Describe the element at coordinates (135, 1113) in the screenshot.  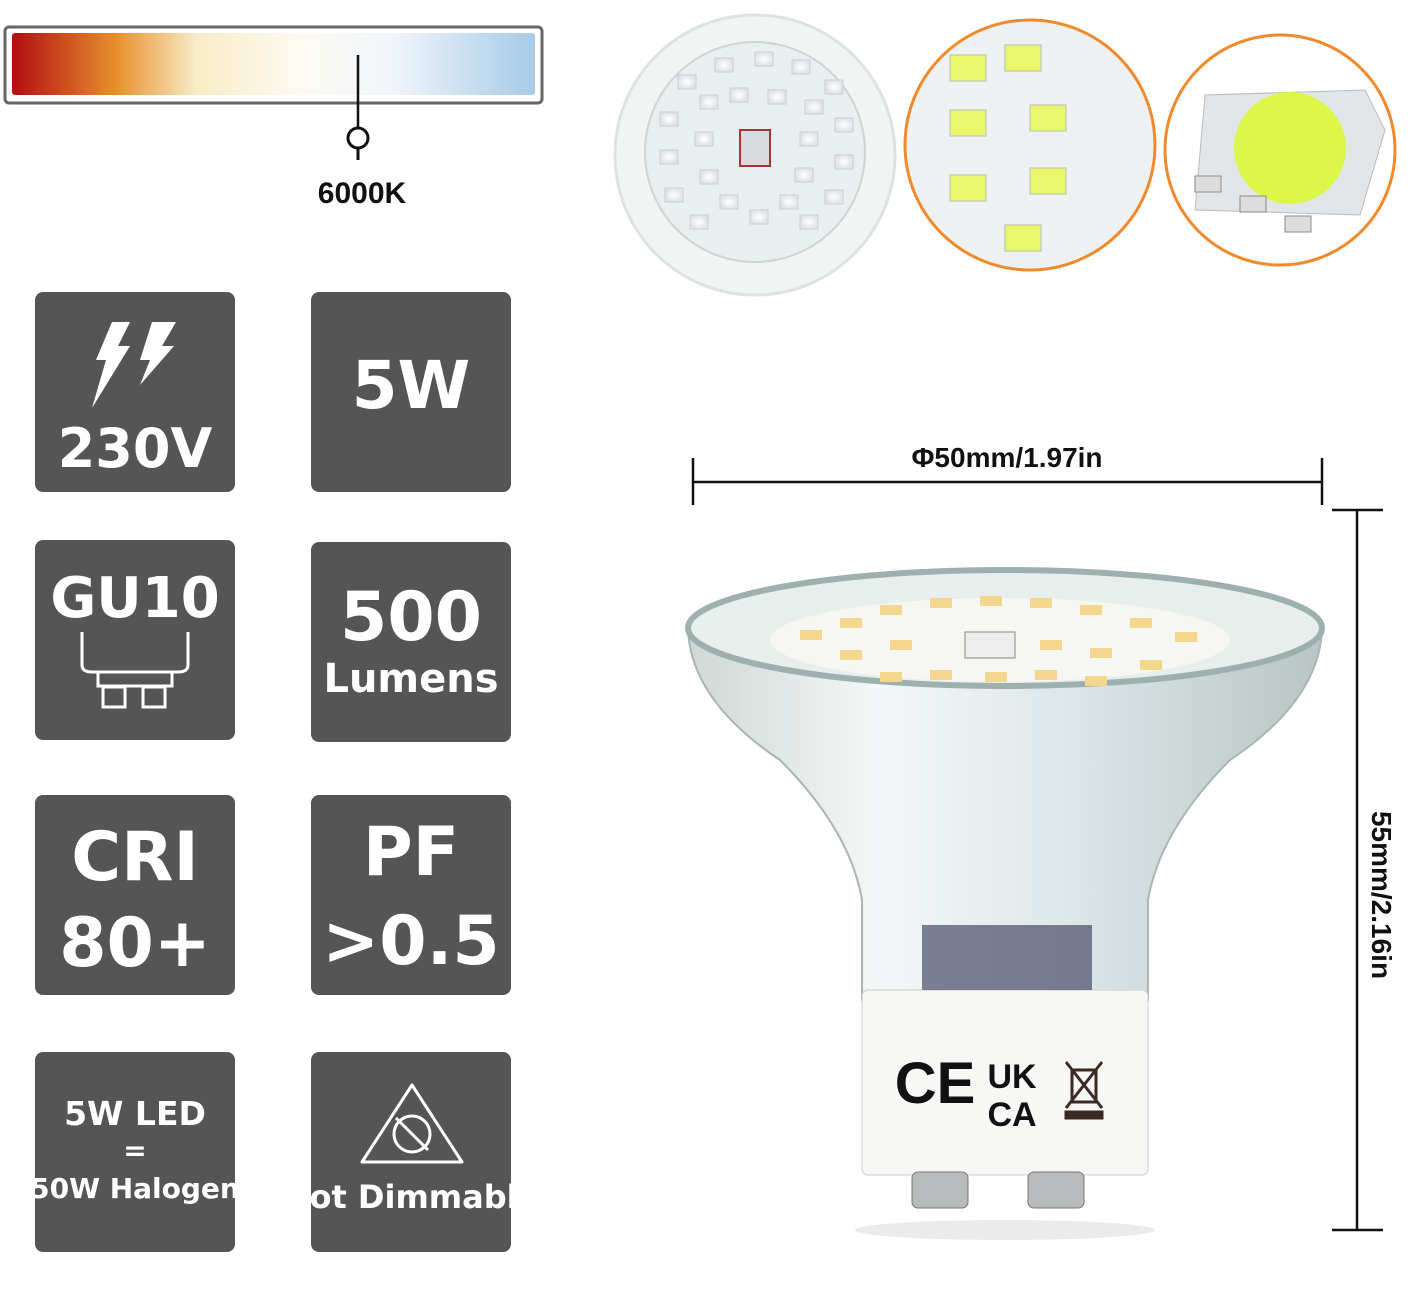
I see `tile-text: 5W LED` at that location.